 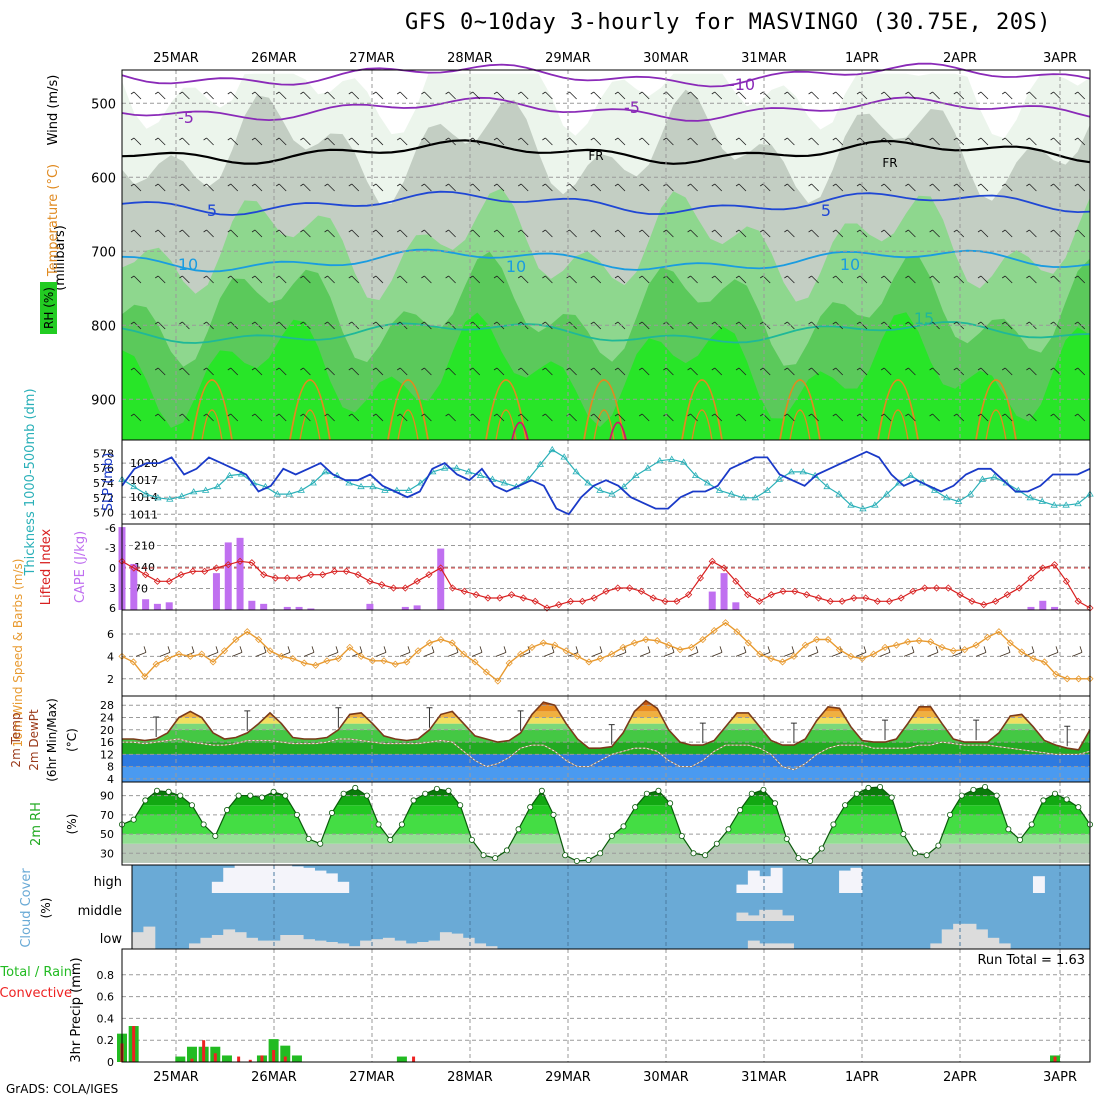 I want to click on precip-tick-label: 0.8, so click(x=106, y=975).